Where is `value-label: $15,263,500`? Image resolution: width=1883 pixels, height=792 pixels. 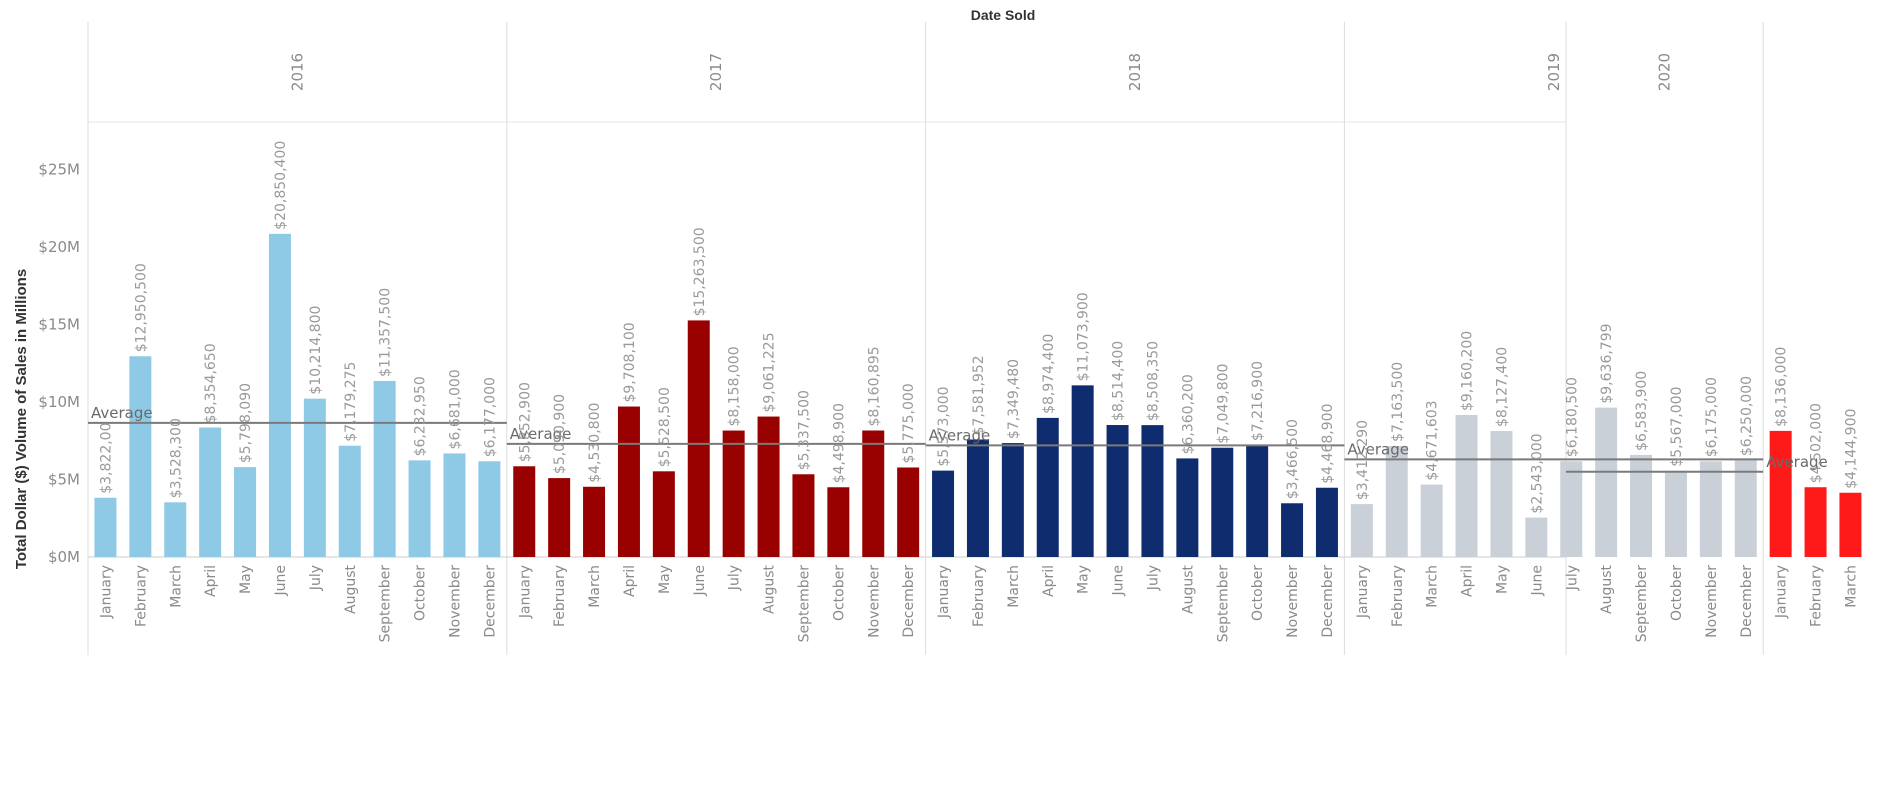 value-label: $15,263,500 is located at coordinates (700, 271).